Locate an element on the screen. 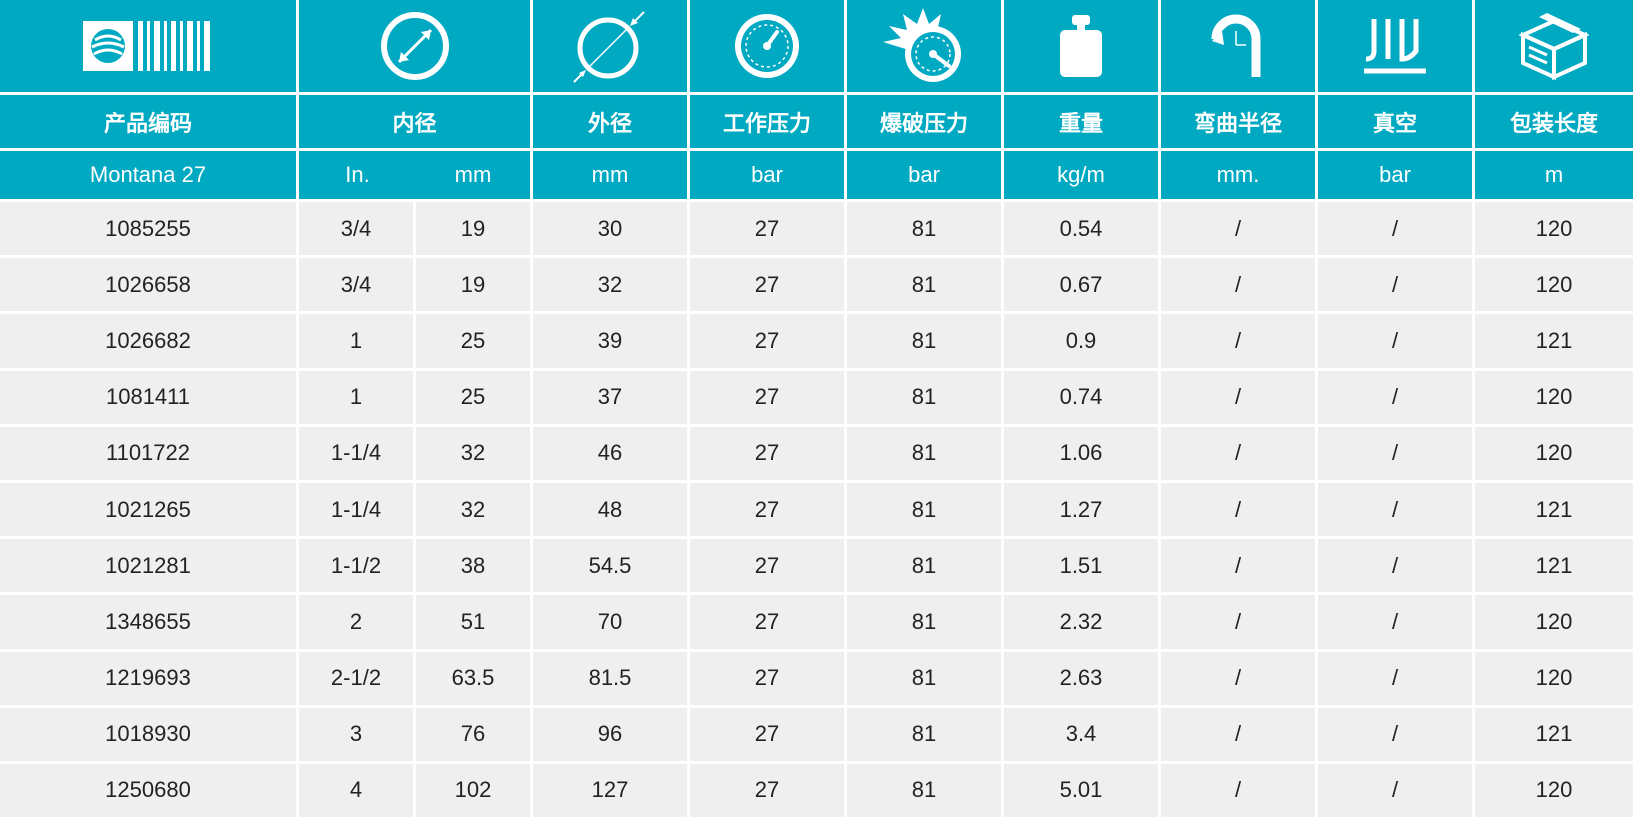 This screenshot has width=1633, height=827. inner-diameter-icon is located at coordinates (414, 46).